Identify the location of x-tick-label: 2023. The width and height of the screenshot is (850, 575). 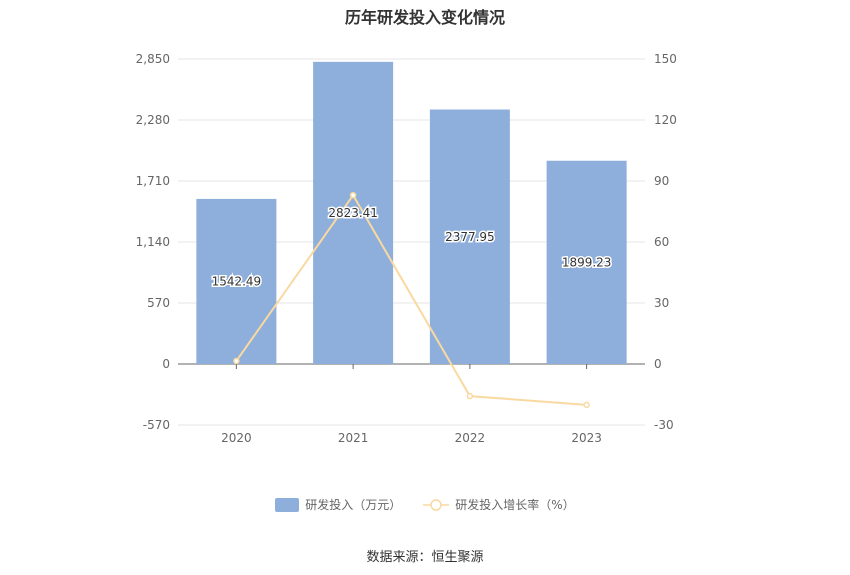
(586, 438).